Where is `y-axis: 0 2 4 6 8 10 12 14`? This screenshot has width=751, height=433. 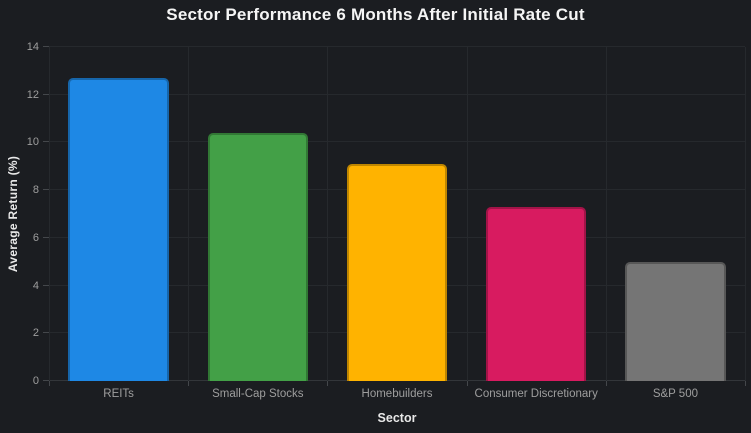 y-axis: 0 2 4 6 8 10 12 14 is located at coordinates (24, 214).